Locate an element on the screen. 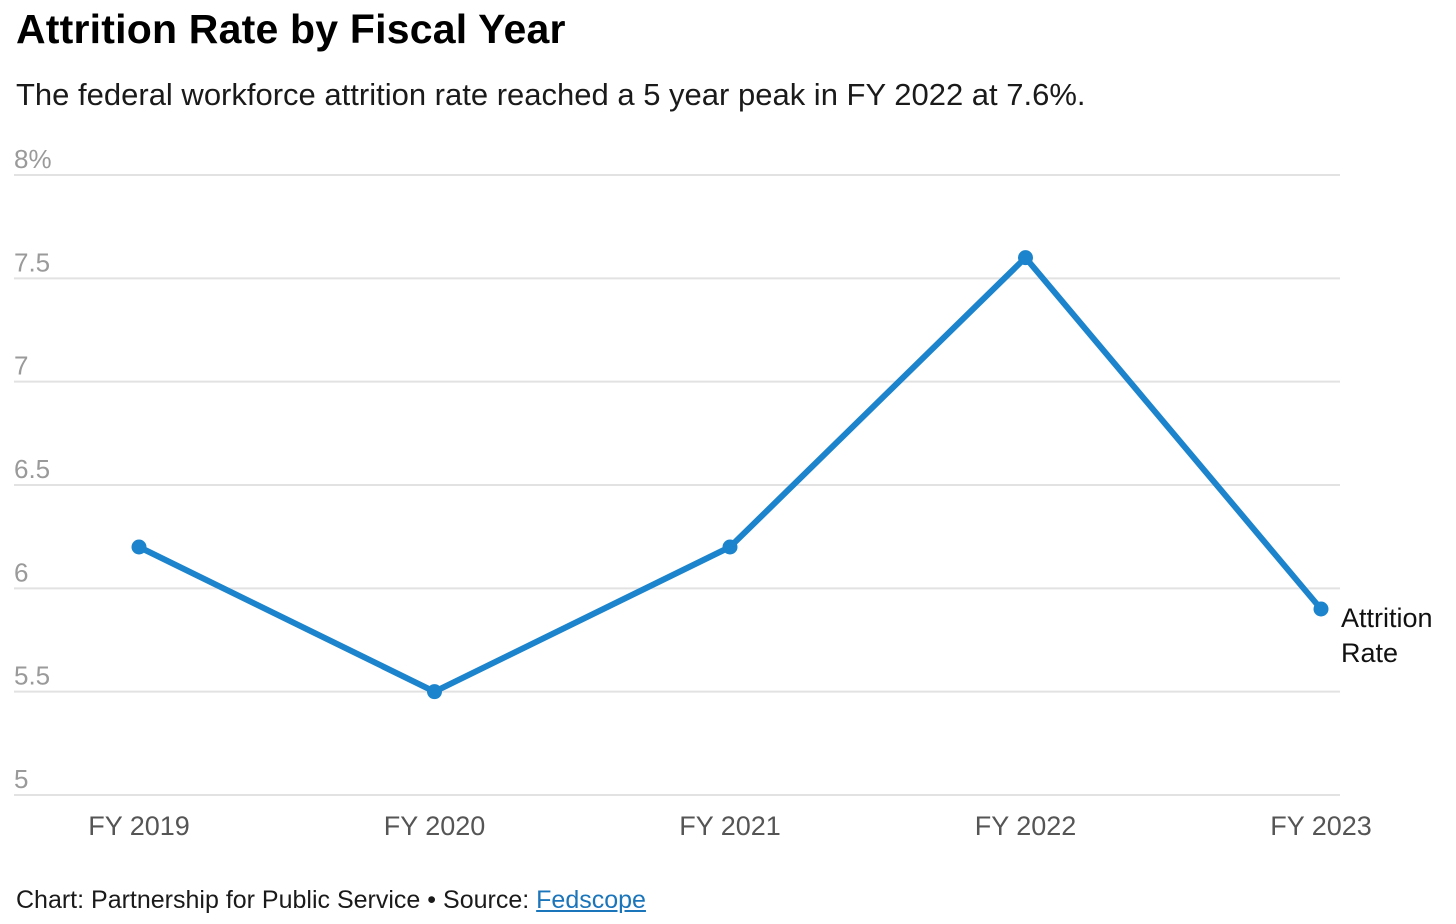 Image resolution: width=1456 pixels, height=924 pixels. y-tick-label: 6.5 is located at coordinates (32, 469).